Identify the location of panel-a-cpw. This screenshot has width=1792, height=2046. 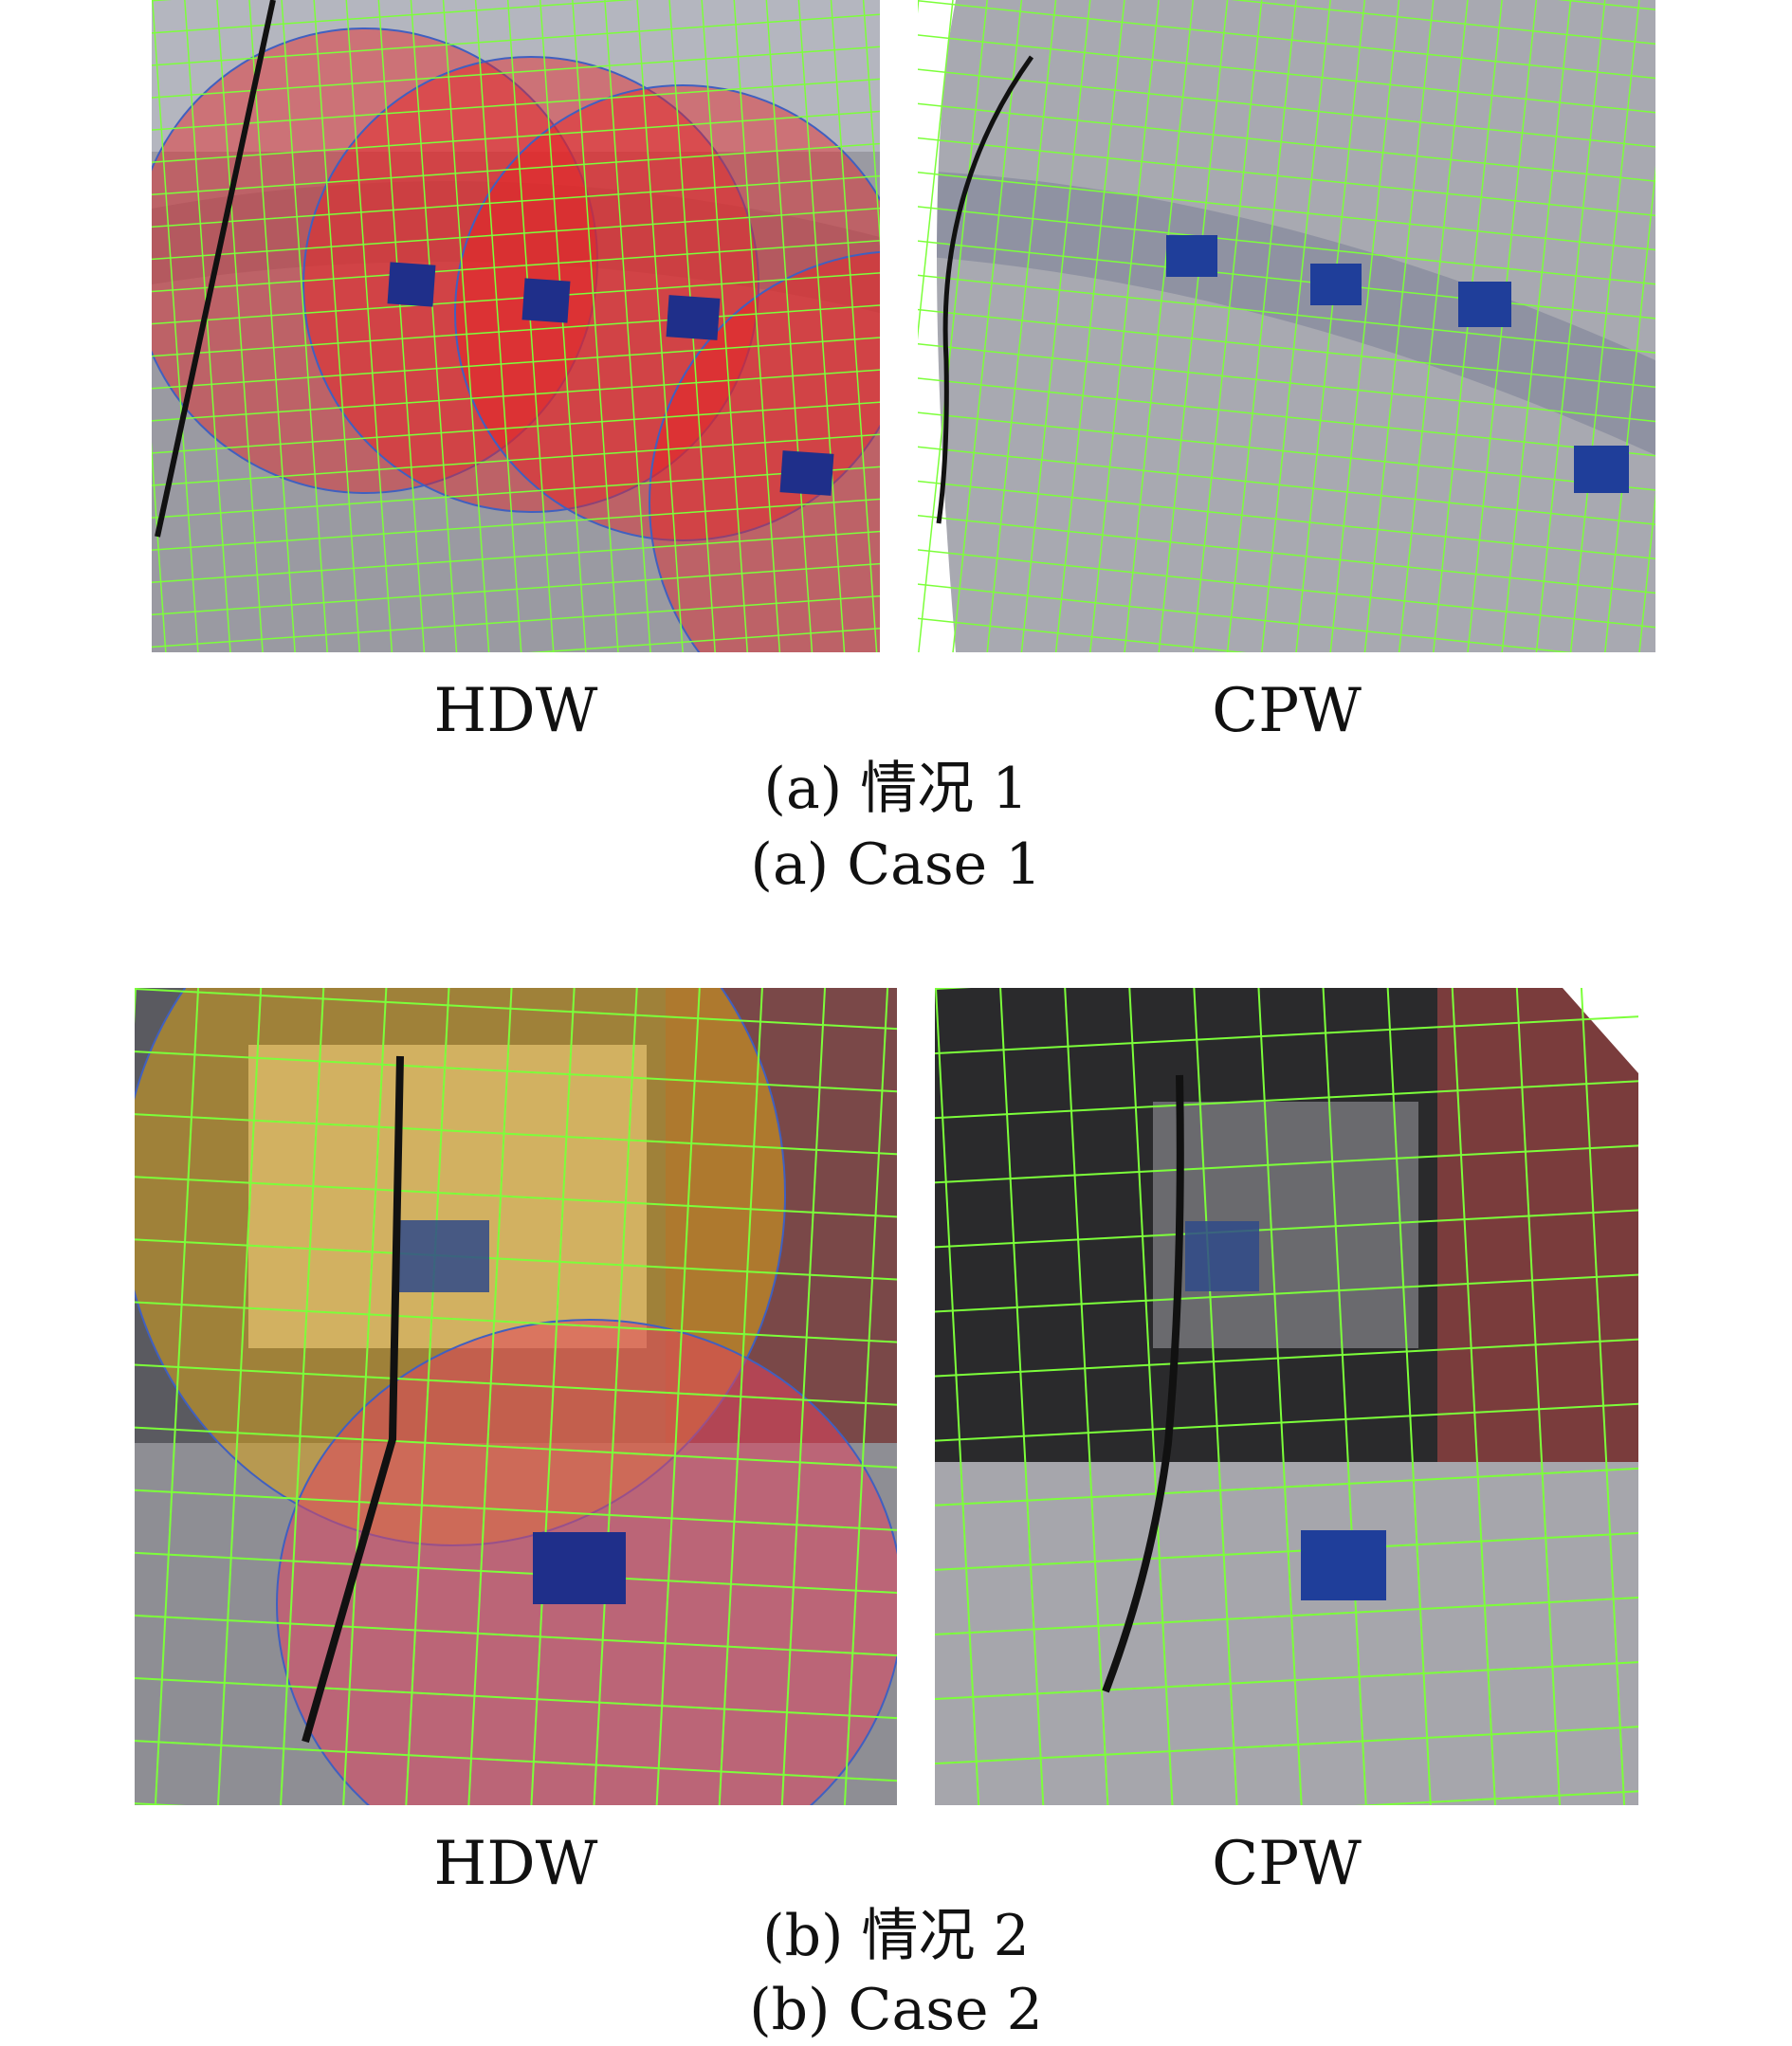
(1286, 326).